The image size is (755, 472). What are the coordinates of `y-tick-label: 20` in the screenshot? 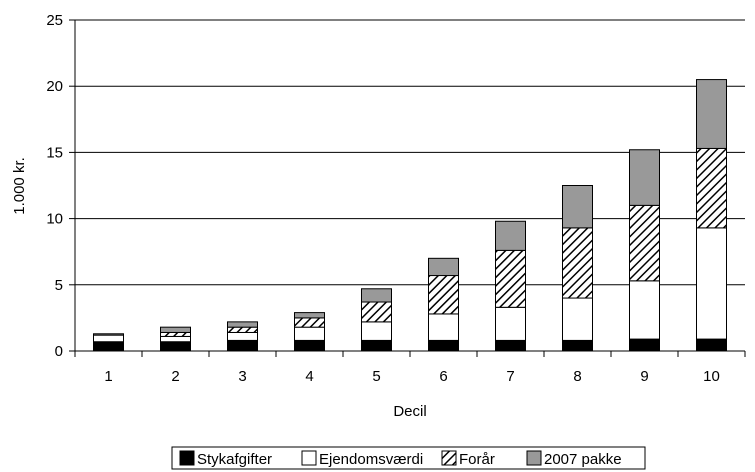 It's located at (54, 86).